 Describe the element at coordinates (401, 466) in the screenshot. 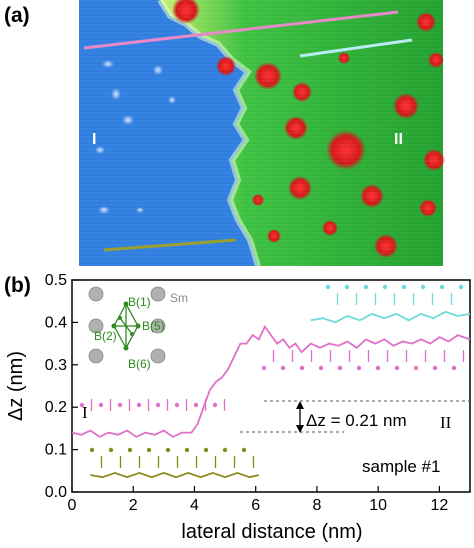

I see `sample-label: sample #1` at that location.